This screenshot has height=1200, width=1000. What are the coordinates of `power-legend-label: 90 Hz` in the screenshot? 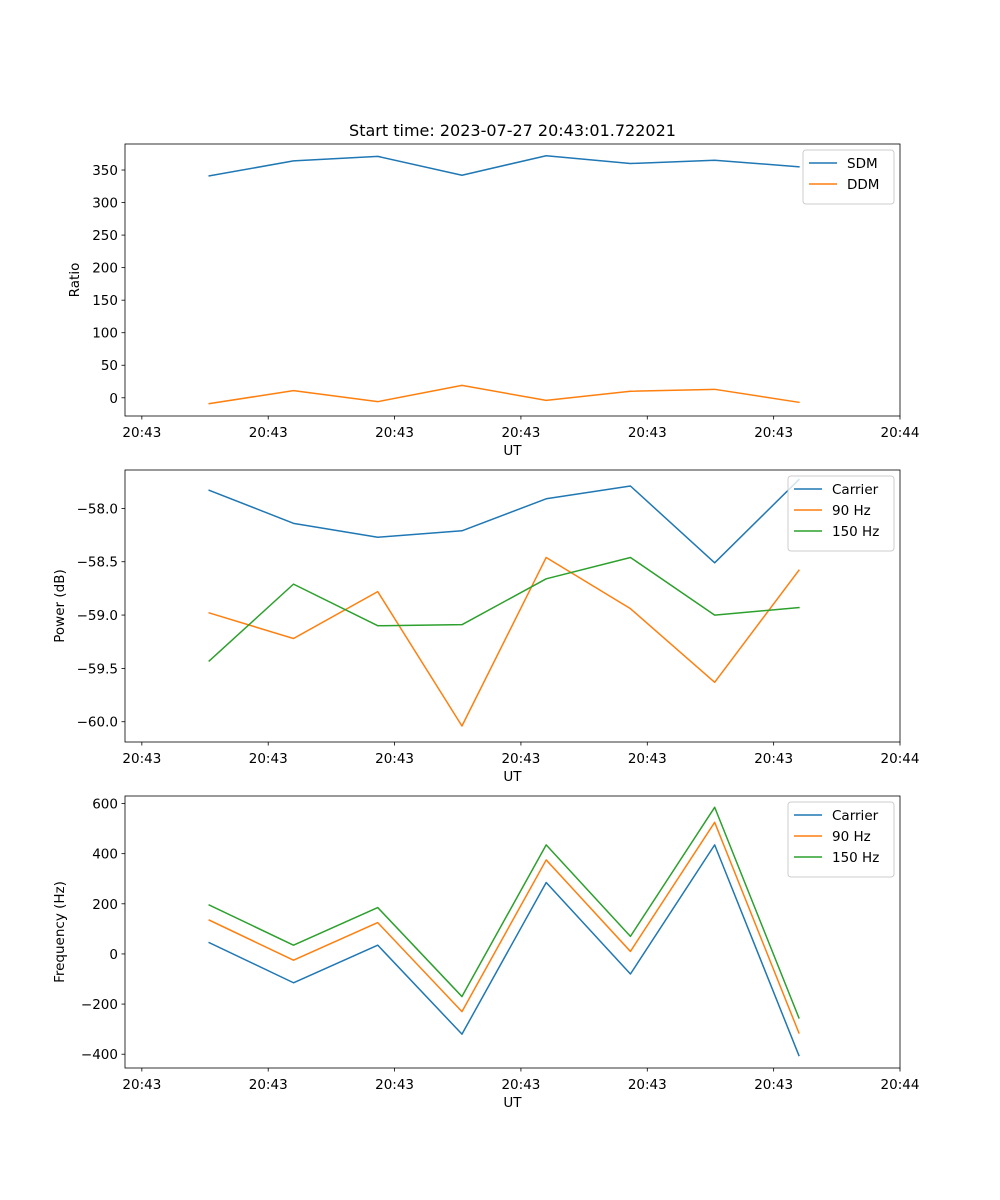 It's located at (851, 511).